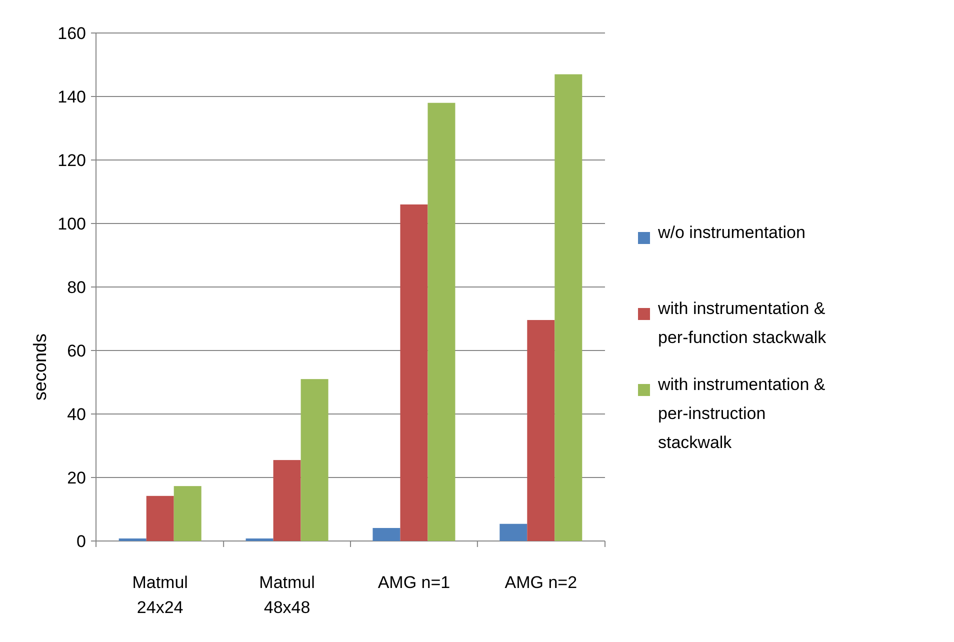 This screenshot has width=954, height=642. I want to click on y-axis-title: seconds, so click(40, 367).